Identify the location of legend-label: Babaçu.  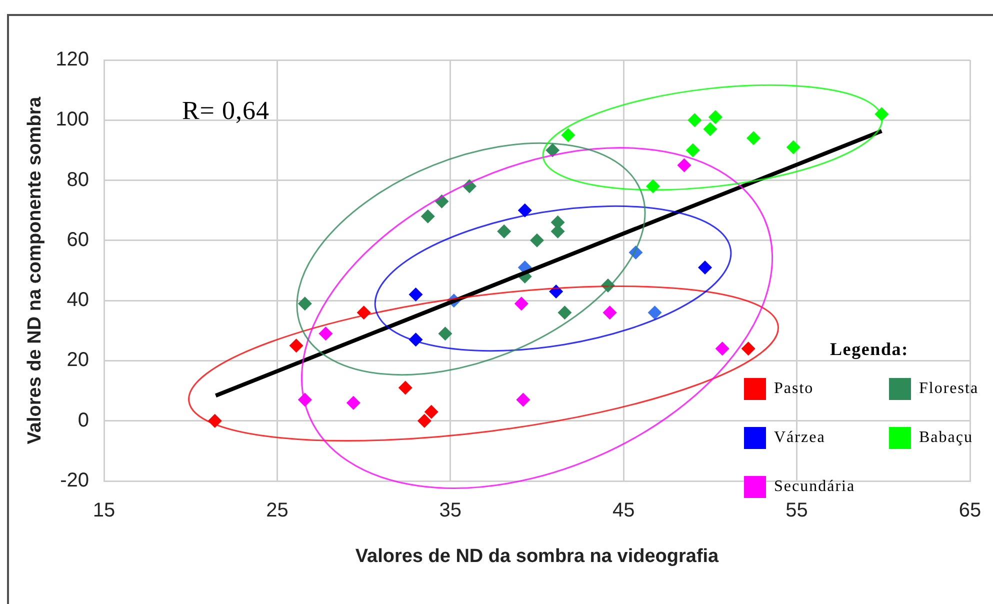
(946, 437).